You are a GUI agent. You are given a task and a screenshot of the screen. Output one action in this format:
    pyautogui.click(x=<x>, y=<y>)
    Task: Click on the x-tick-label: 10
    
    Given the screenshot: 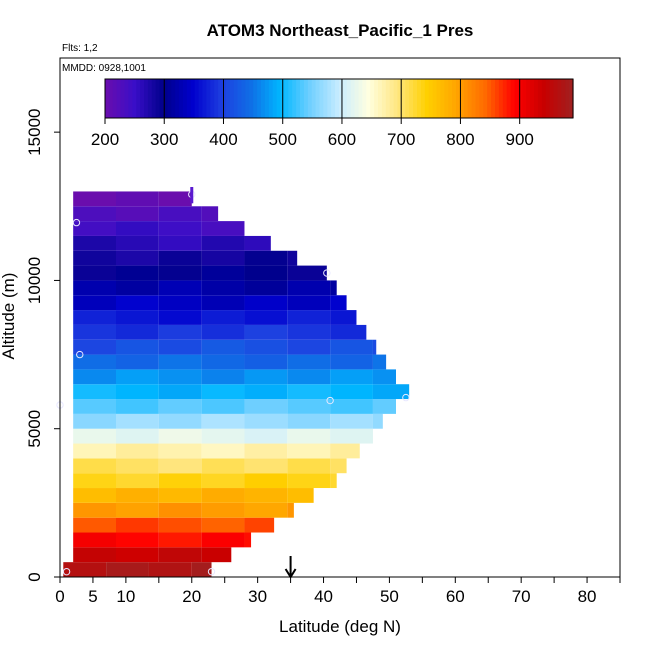 What is the action you would take?
    pyautogui.click(x=125, y=596)
    